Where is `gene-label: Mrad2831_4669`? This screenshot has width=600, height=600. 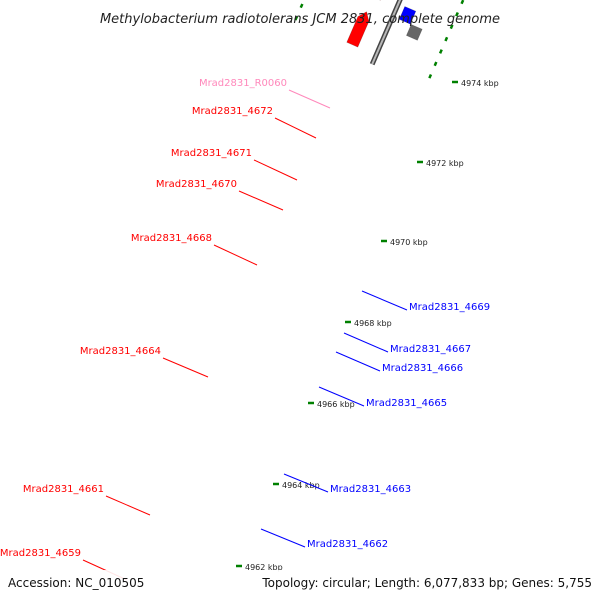
gene-label: Mrad2831_4669 is located at coordinates (449, 307).